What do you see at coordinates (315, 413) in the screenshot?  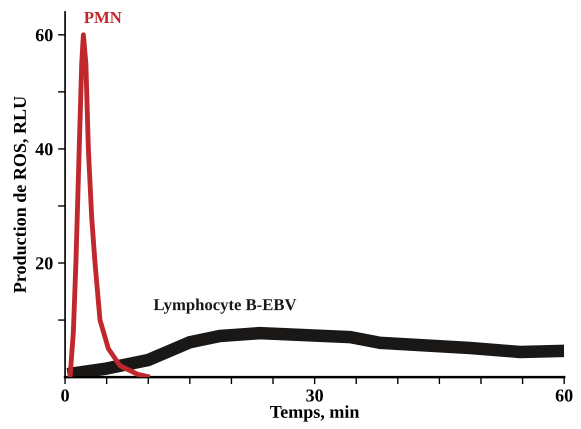 I see `x-axis-title: Temps, min` at bounding box center [315, 413].